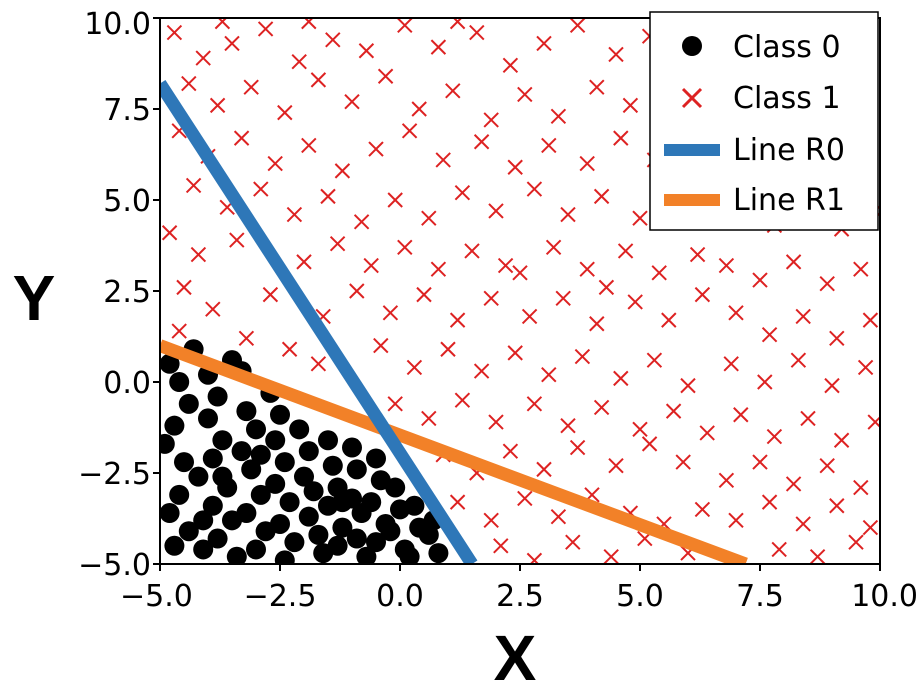 The width and height of the screenshot is (924, 691). Describe the element at coordinates (114, 474) in the screenshot. I see `y-tick-label: −2.5` at that location.